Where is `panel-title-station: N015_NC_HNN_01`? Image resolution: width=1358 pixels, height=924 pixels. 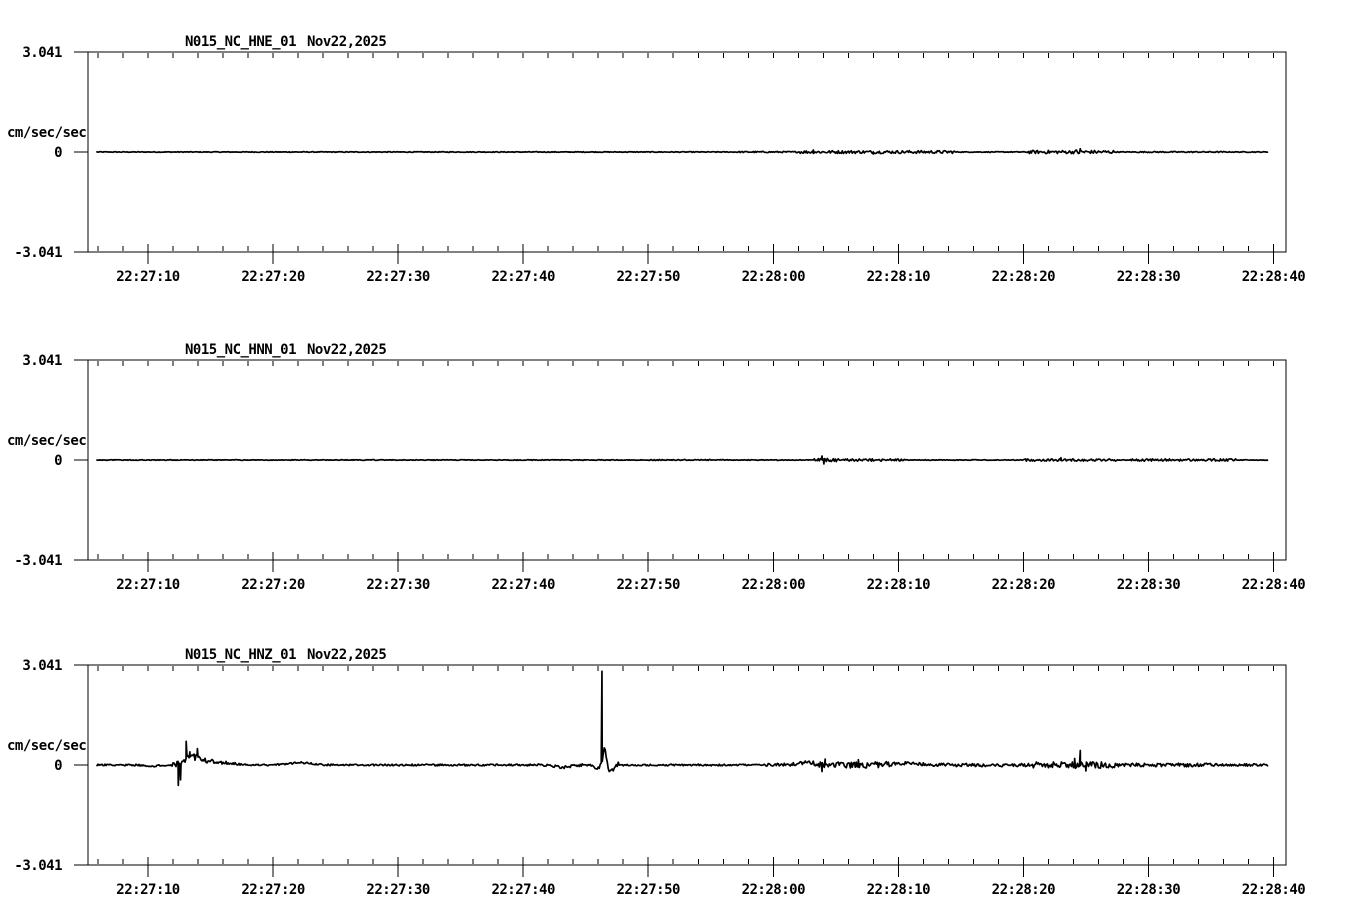
panel-title-station: N015_NC_HNN_01 is located at coordinates (240, 350).